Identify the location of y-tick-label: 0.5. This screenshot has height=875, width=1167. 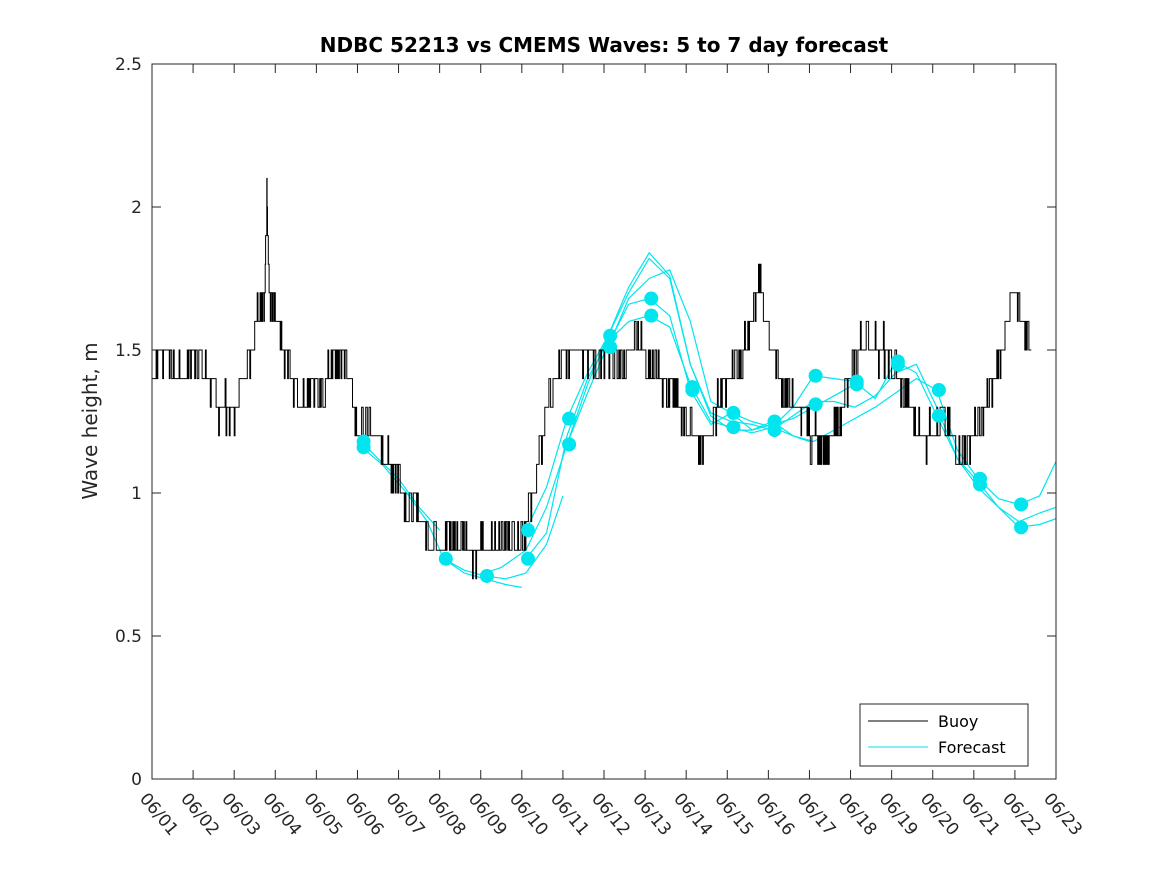
(128, 637).